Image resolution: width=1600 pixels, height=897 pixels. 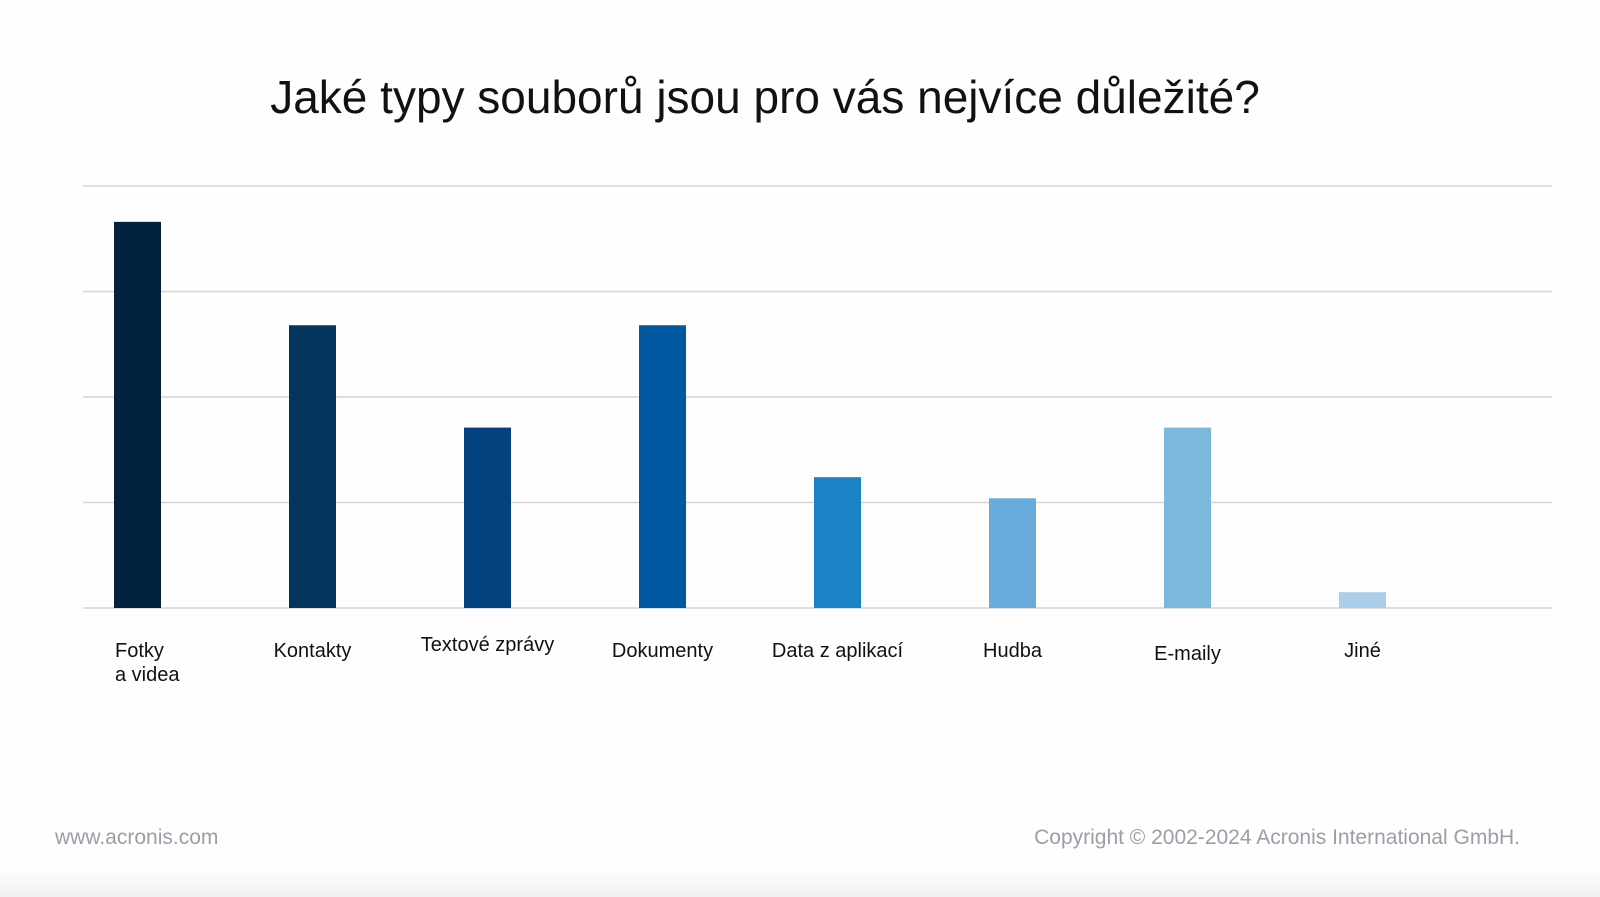 I want to click on x-tick-label: Dokumenty, so click(x=662, y=651).